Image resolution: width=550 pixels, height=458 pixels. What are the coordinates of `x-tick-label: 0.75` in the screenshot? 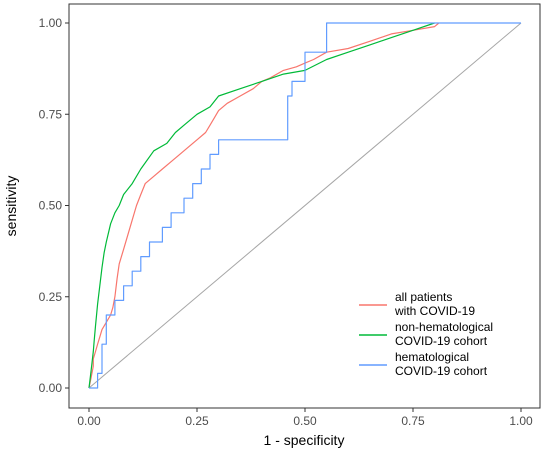 It's located at (413, 421).